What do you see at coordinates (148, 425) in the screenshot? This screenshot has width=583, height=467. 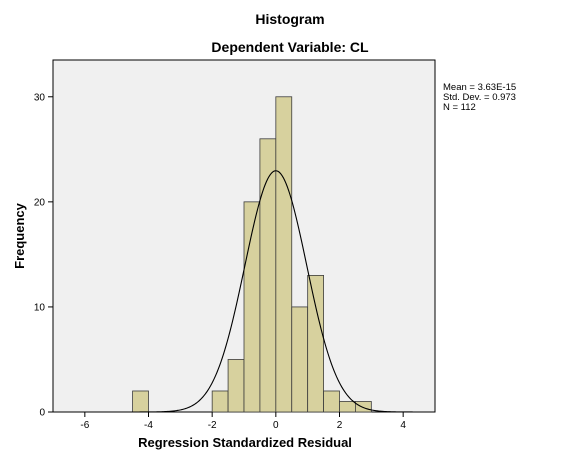 I see `x-tick-label: -4` at bounding box center [148, 425].